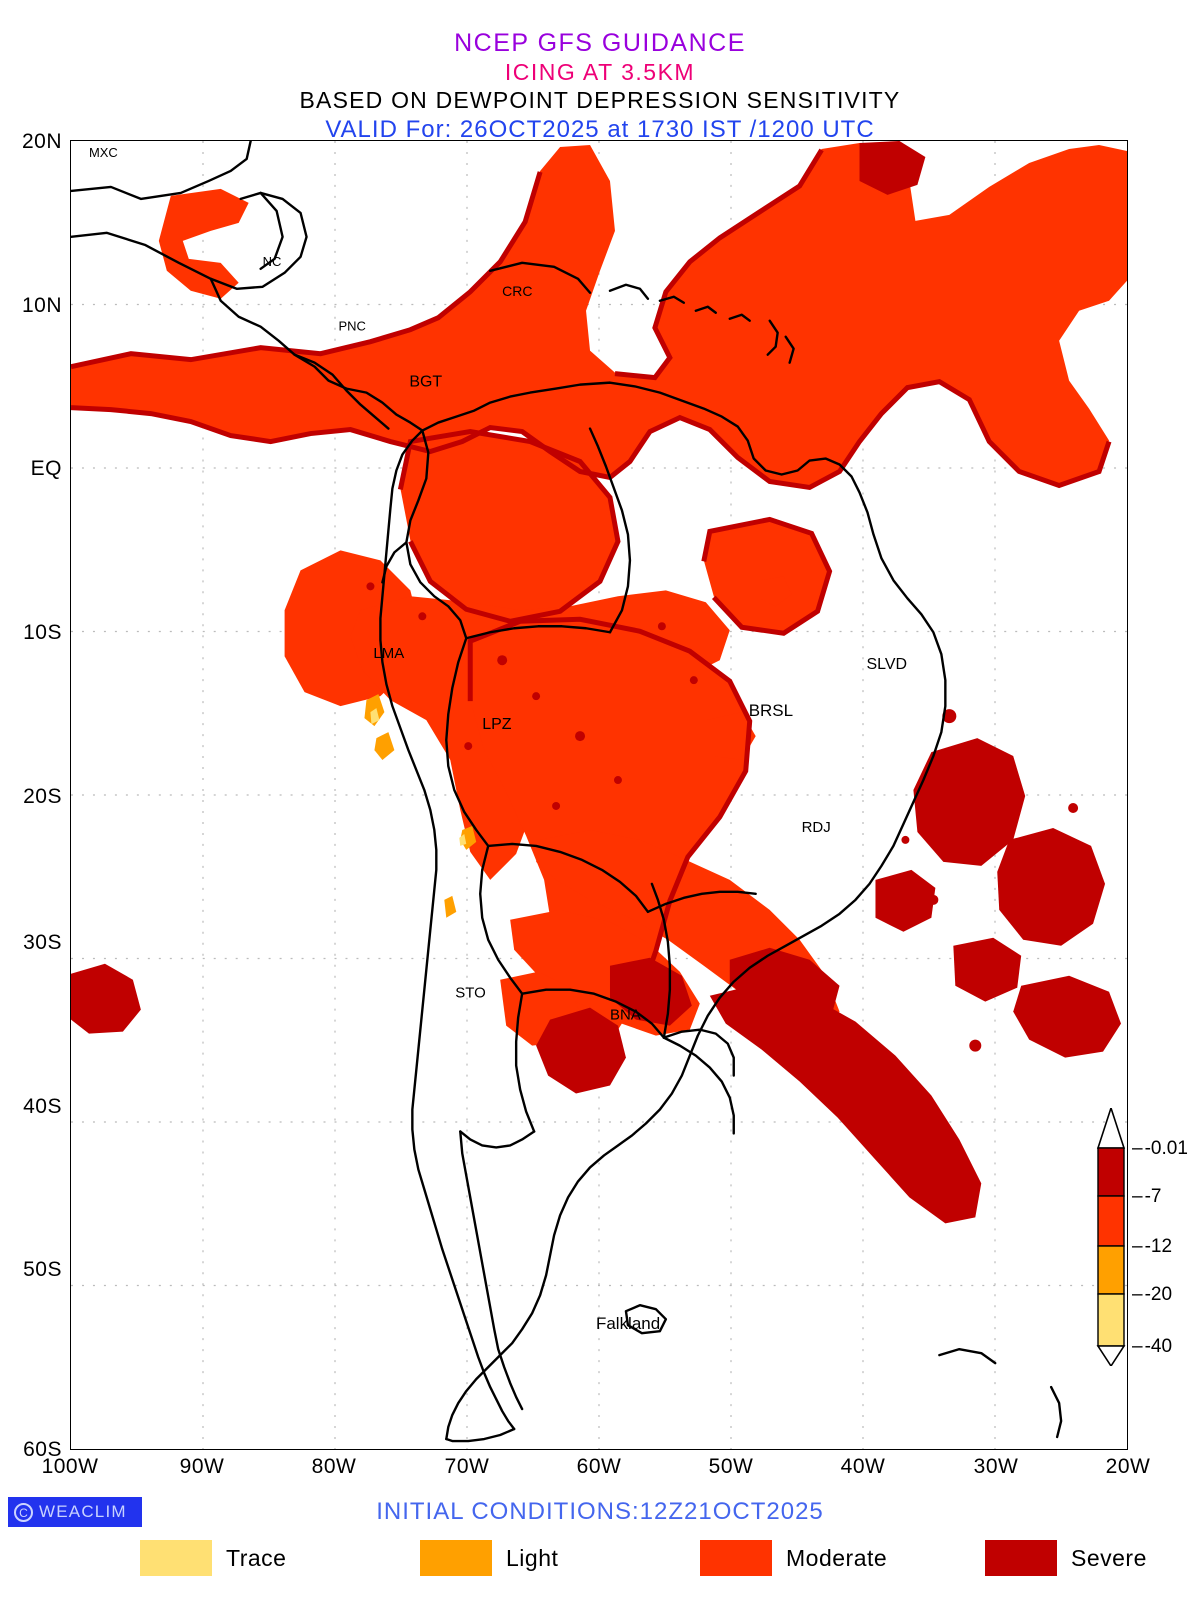  What do you see at coordinates (41, 141) in the screenshot?
I see `y-tick-20n: 20N` at bounding box center [41, 141].